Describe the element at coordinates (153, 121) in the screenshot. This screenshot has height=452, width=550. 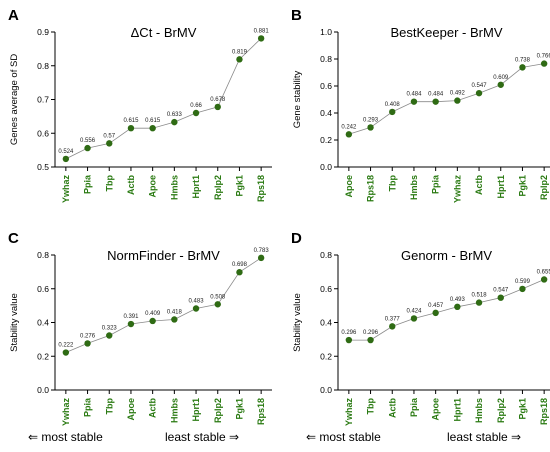
I see `data-label: 0.615` at that location.